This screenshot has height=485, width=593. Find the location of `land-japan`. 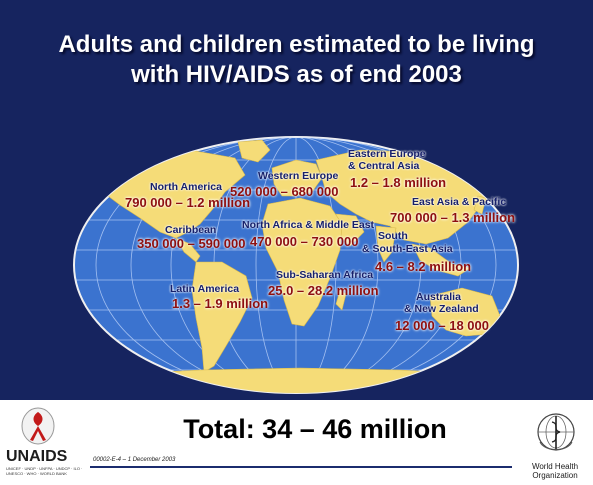

land-japan is located at coordinates (480, 205).